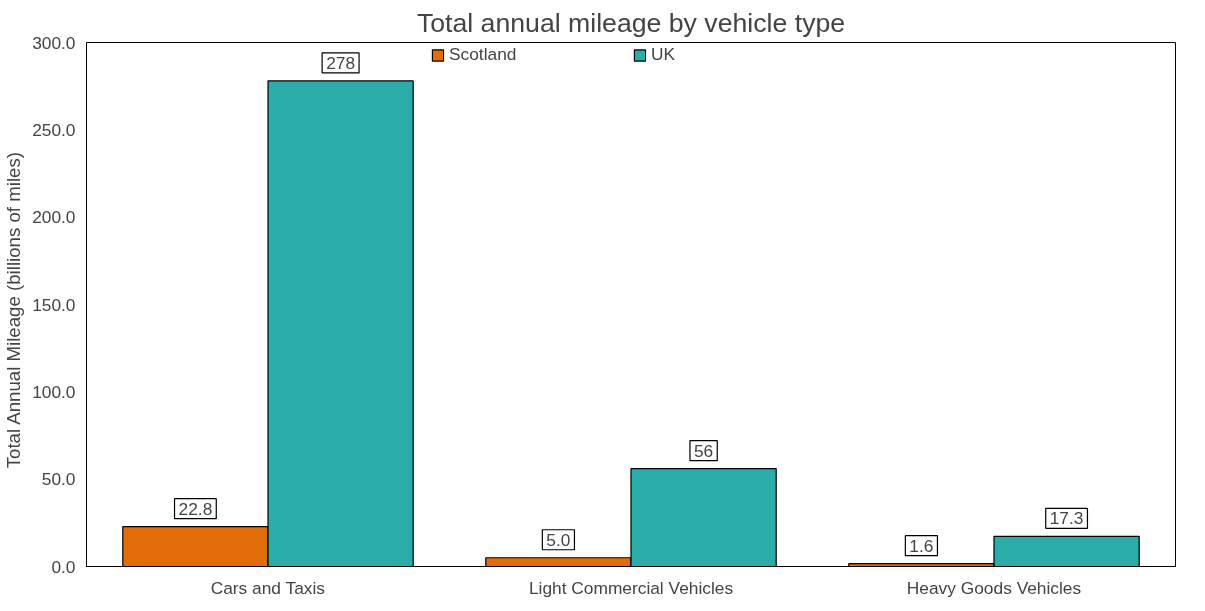 This screenshot has height=611, width=1205. I want to click on y-tick-label: 250.0, so click(54, 129).